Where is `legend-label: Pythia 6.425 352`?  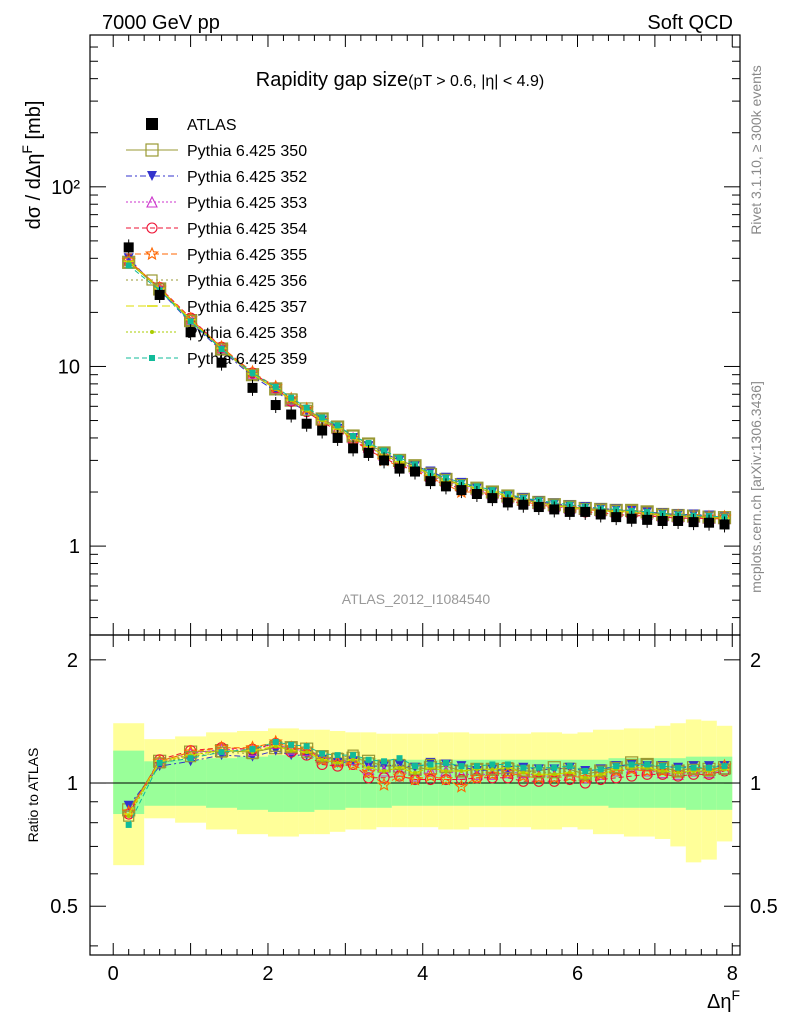 legend-label: Pythia 6.425 352 is located at coordinates (247, 177).